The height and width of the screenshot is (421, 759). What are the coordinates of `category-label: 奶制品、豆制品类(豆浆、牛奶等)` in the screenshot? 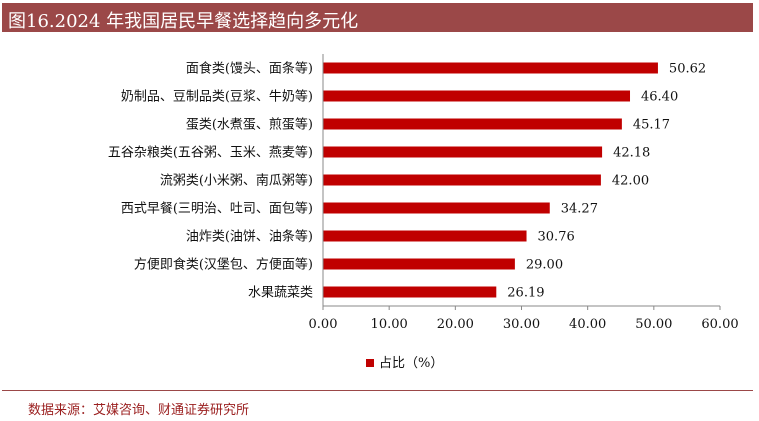 It's located at (217, 97).